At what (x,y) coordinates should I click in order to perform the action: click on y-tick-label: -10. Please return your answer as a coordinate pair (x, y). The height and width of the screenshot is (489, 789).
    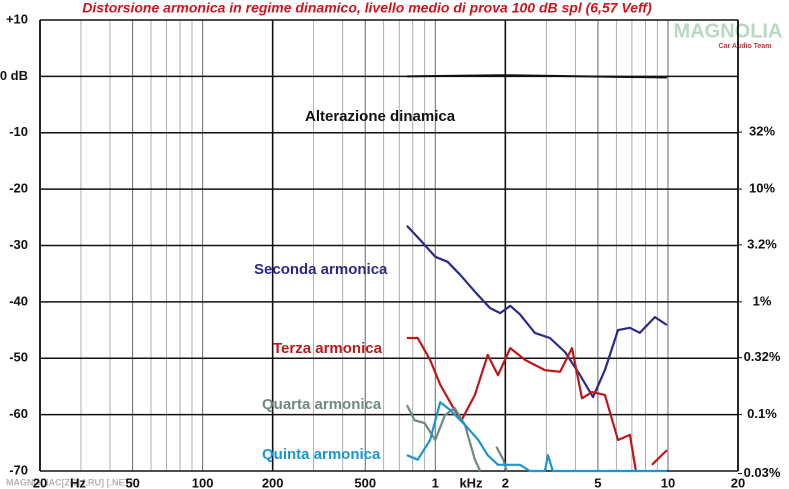
    Looking at the image, I should click on (18, 131).